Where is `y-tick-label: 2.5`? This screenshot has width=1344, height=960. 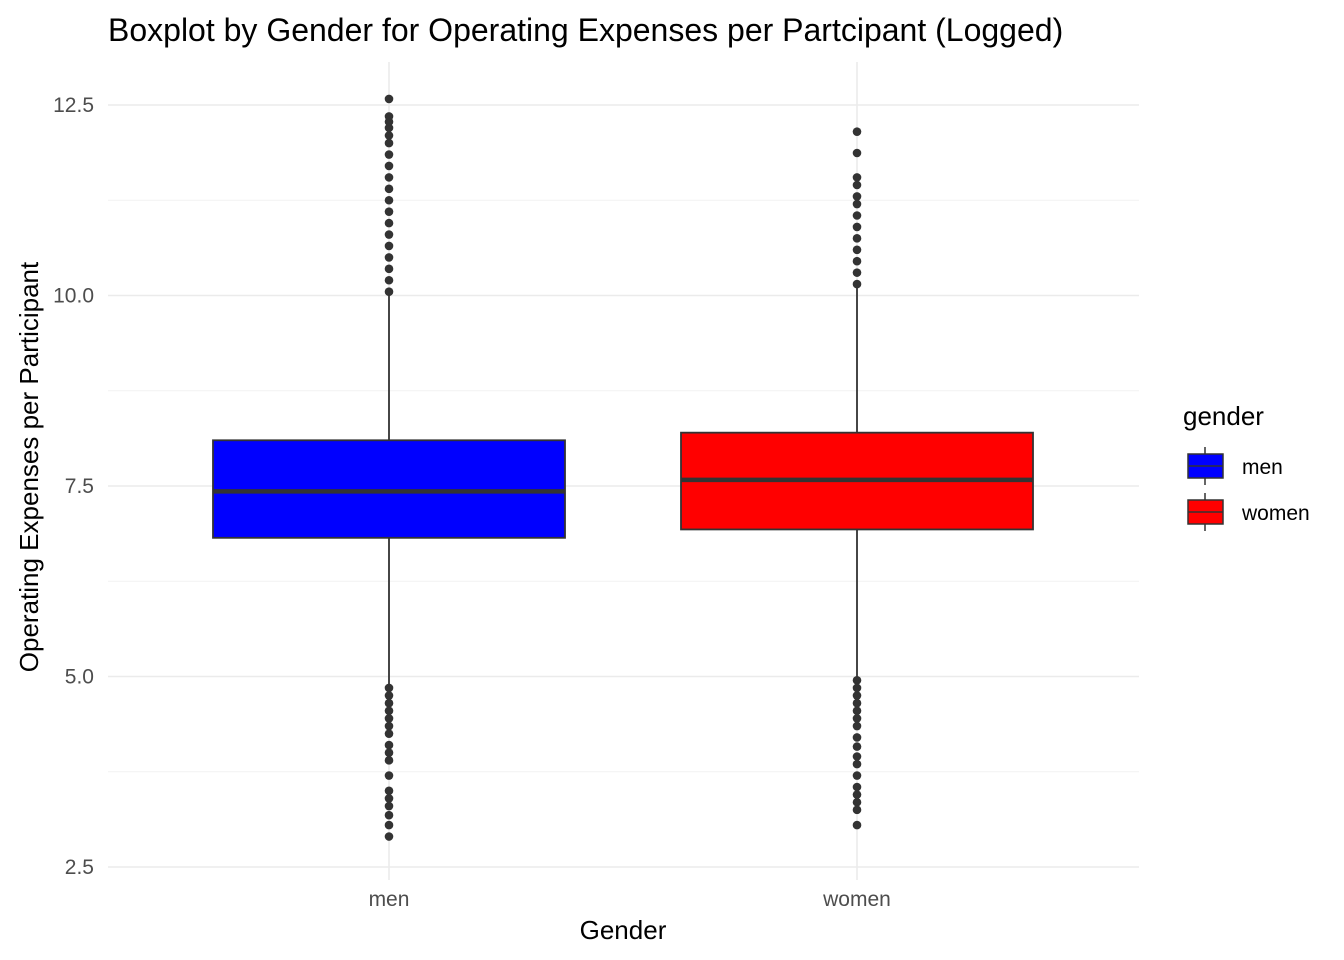
y-tick-label: 2.5 is located at coordinates (79, 867).